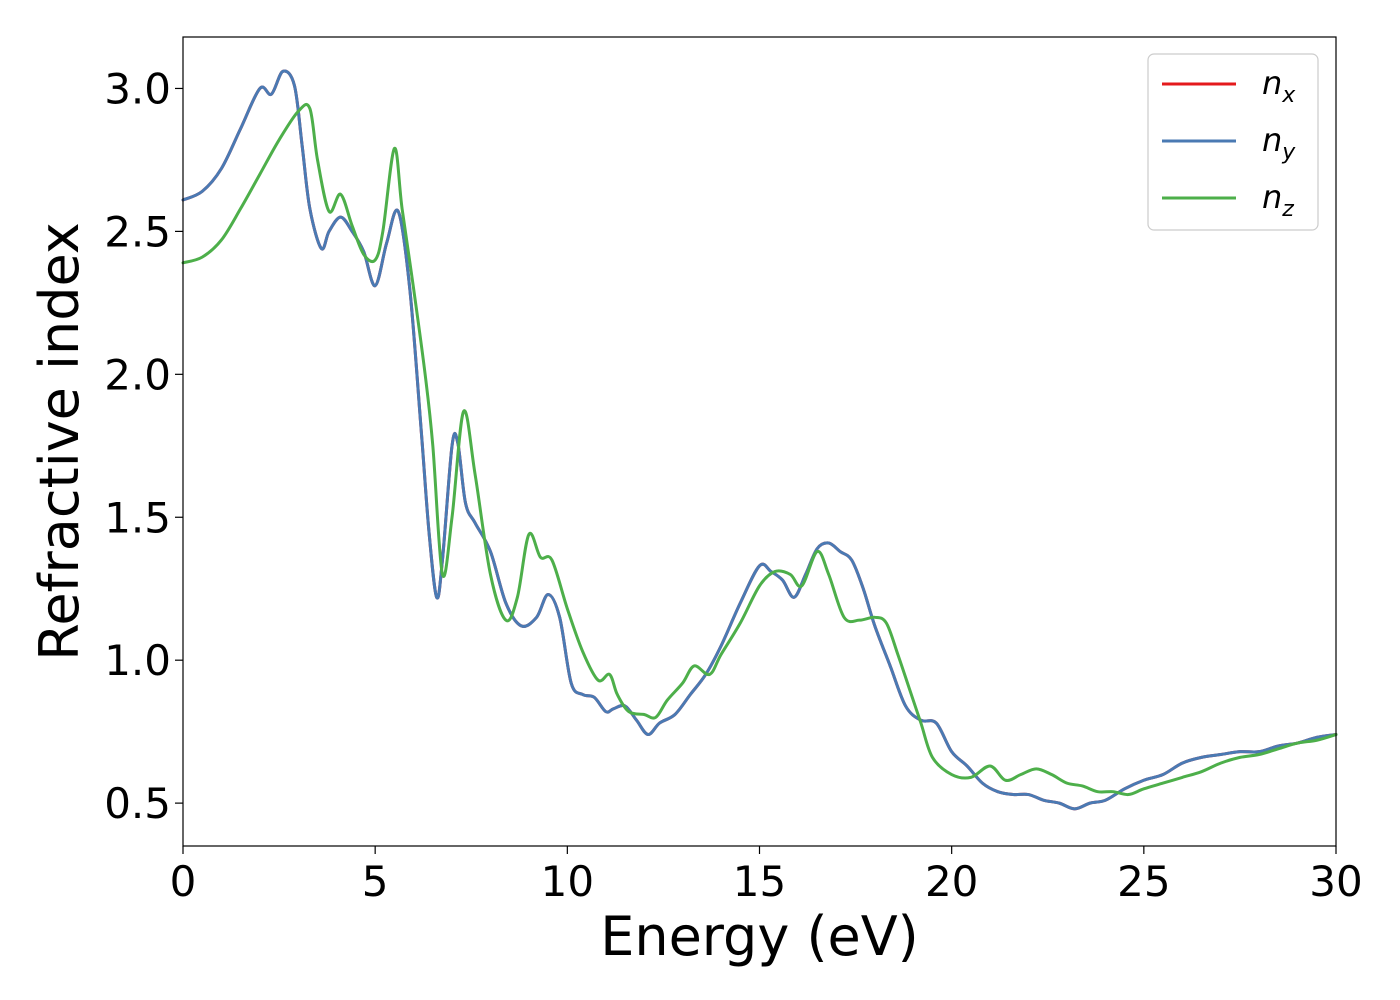  What do you see at coordinates (137, 374) in the screenshot?
I see `y-tick-label: 2.0` at bounding box center [137, 374].